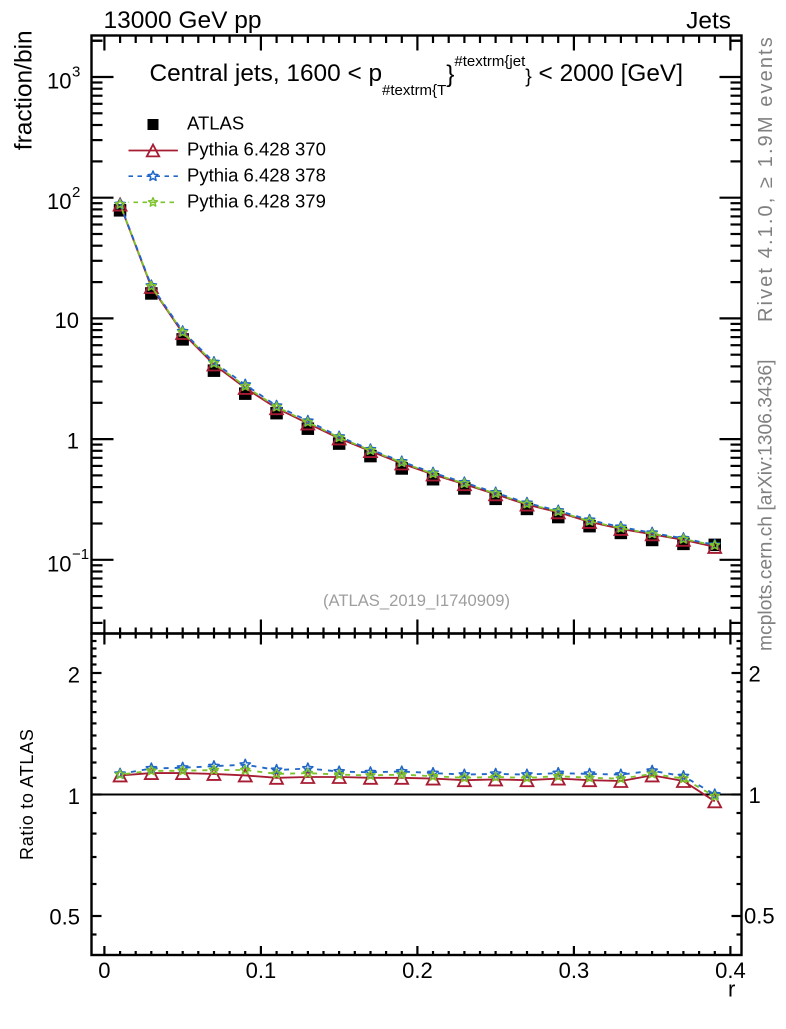 This screenshot has height=1029, width=786. I want to click on svg-text: Pythia 6.428 379, so click(256, 201).